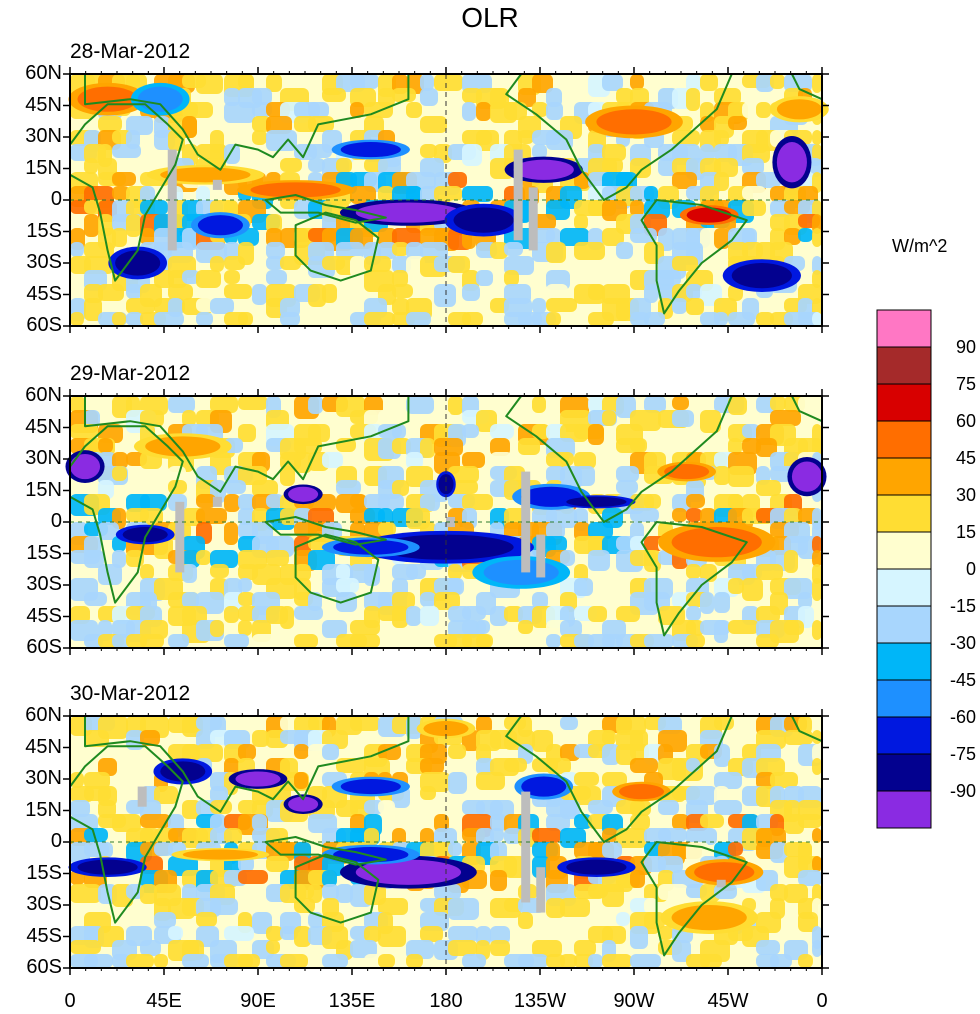 This screenshot has width=980, height=1014. What do you see at coordinates (70, 1001) in the screenshot?
I see `lon-label-0: 0` at bounding box center [70, 1001].